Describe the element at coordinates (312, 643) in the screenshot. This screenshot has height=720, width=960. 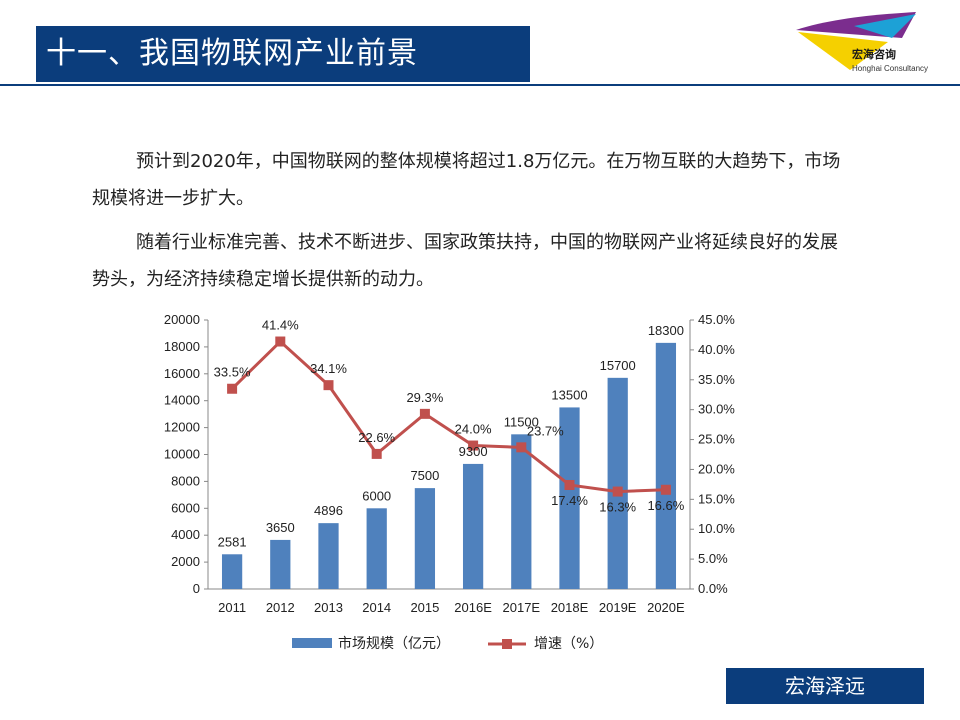
I see `legend-bar-swatch` at that location.